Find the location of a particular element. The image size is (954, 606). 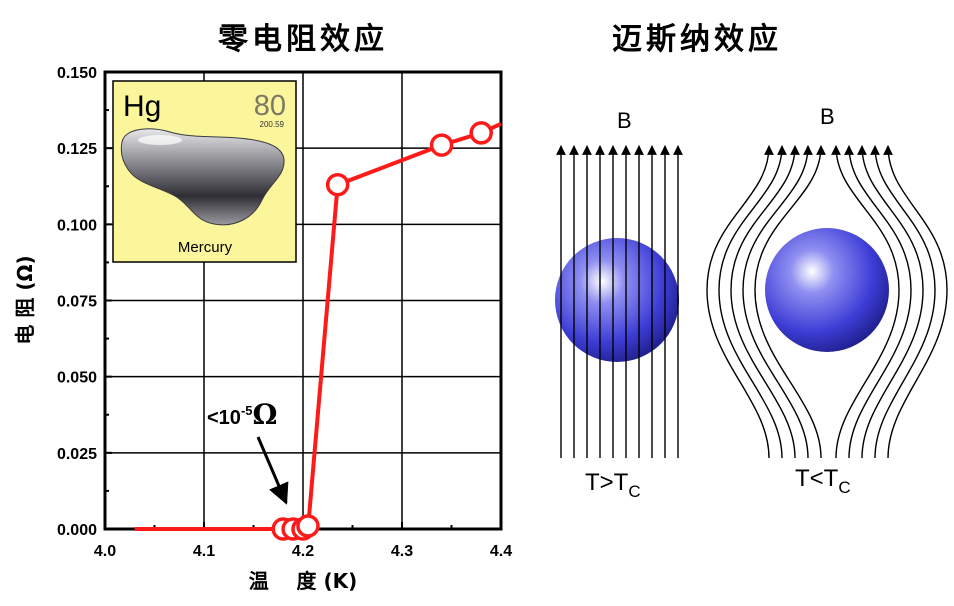

zero-resistance-title: 零电阻效应 is located at coordinates (303, 39).